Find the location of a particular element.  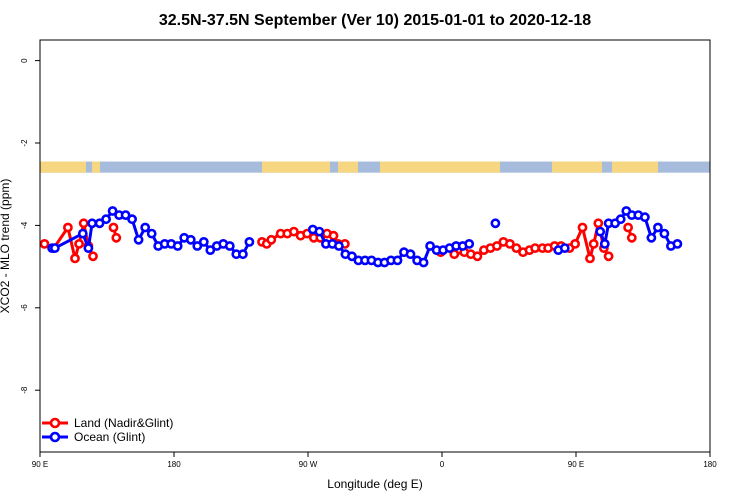

legend-label: Ocean (Glint) is located at coordinates (109, 437).